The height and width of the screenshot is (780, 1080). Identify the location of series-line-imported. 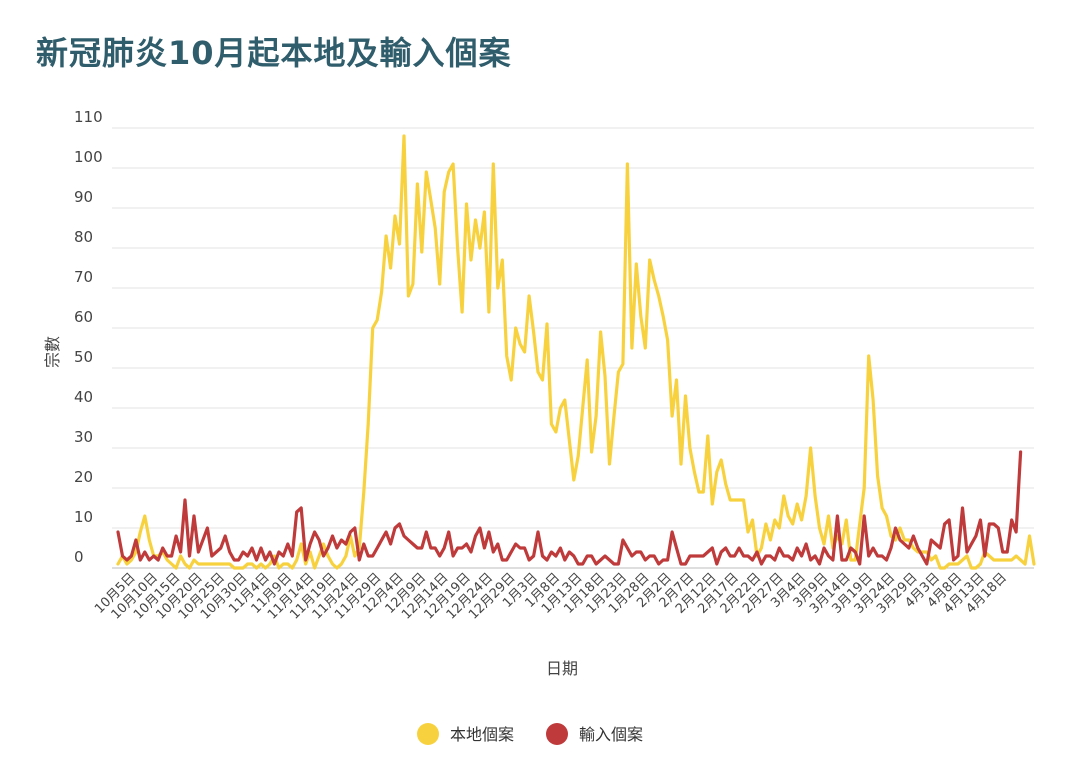
(569, 508).